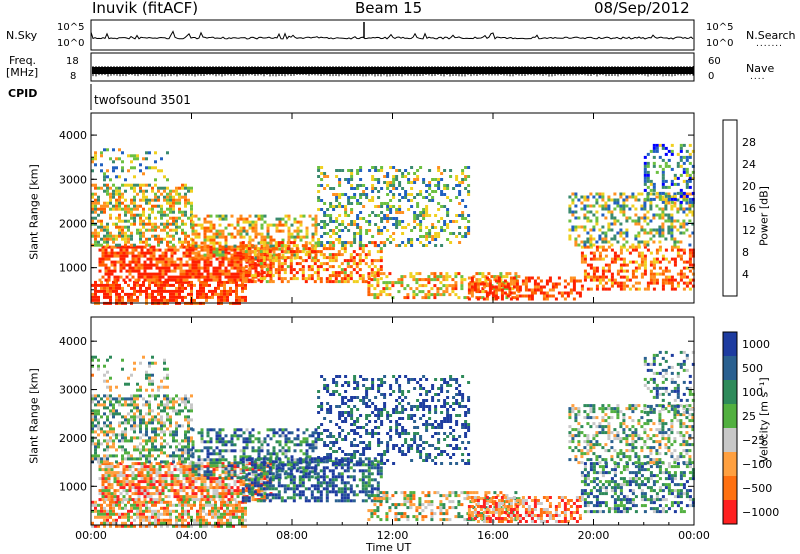  What do you see at coordinates (71, 27) in the screenshot?
I see `nsky-tick-top: 10^5` at bounding box center [71, 27].